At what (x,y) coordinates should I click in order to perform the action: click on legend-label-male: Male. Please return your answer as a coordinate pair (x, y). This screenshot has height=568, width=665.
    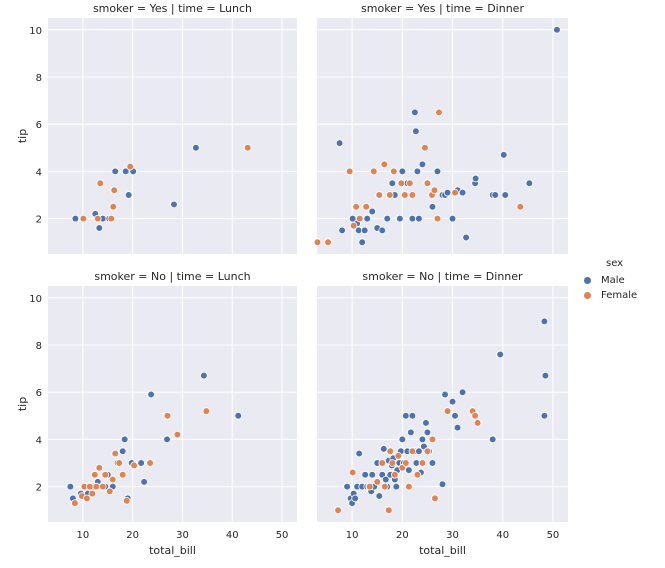
    Looking at the image, I should click on (613, 280).